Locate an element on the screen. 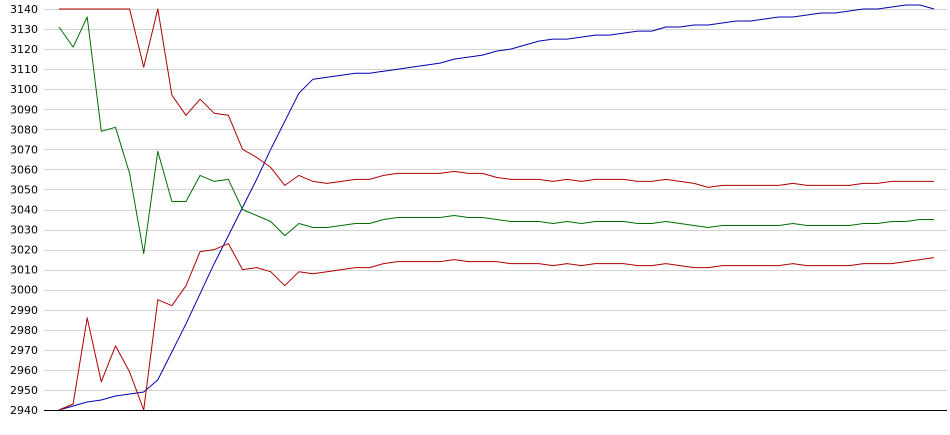 The width and height of the screenshot is (950, 435). y-tick-label: 3040 is located at coordinates (24, 210).